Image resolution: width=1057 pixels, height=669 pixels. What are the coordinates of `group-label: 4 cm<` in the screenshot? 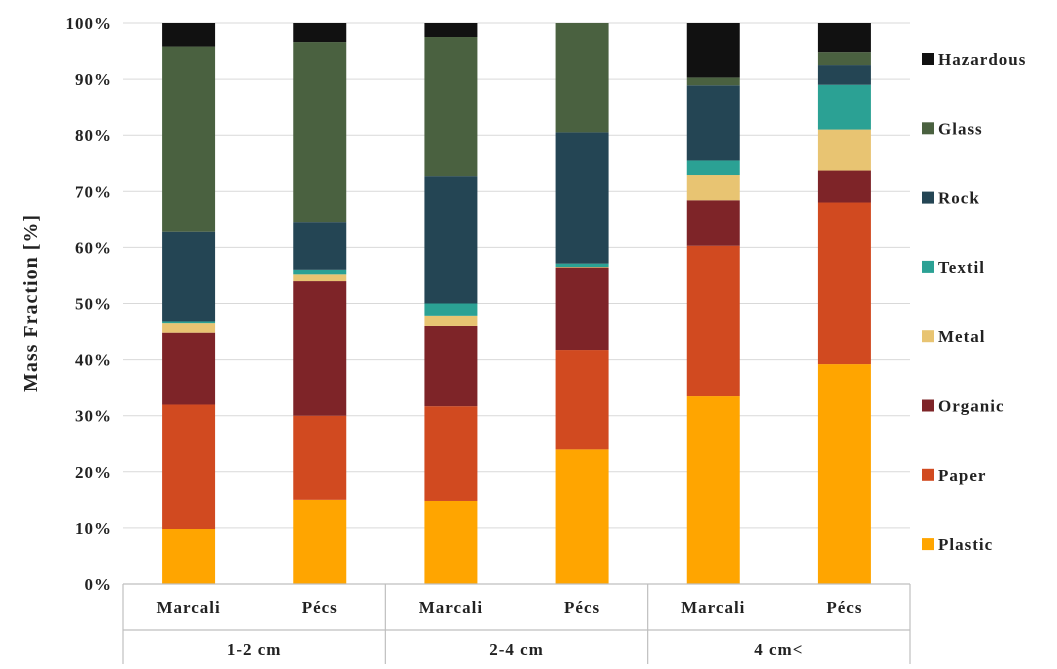 It's located at (778, 649).